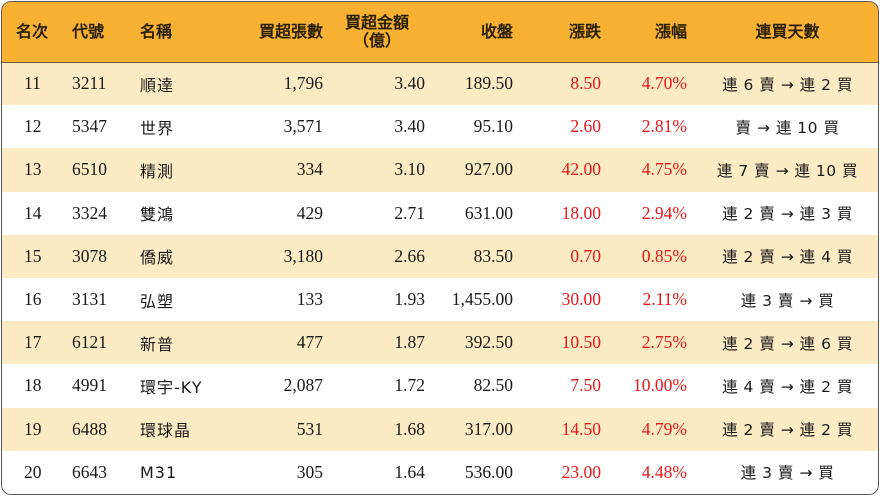 The width and height of the screenshot is (880, 496). Describe the element at coordinates (309, 342) in the screenshot. I see `cell-shares: 477` at that location.